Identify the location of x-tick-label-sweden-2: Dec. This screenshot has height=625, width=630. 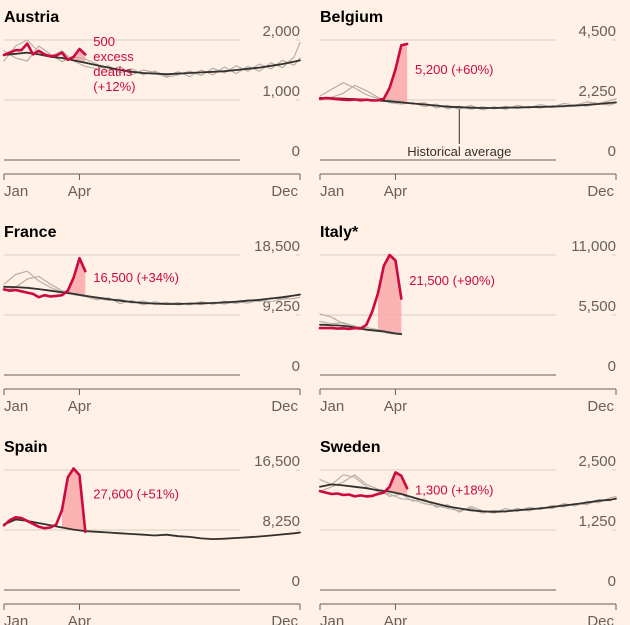
(600, 619).